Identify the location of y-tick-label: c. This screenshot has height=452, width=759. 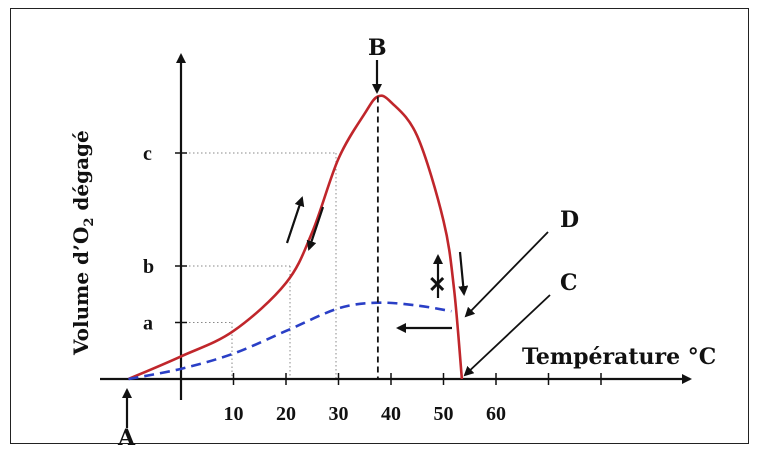
(147, 154).